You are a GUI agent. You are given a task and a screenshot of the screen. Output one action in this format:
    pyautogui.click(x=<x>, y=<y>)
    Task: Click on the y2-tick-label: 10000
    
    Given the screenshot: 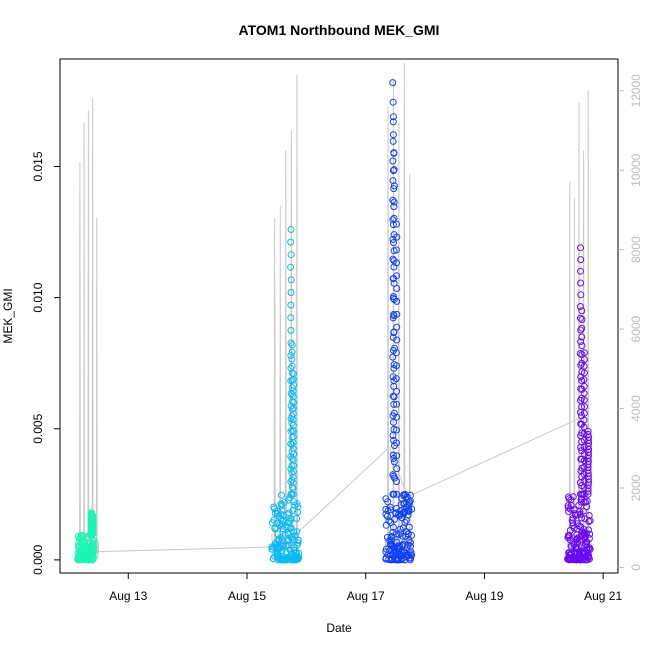 What is the action you would take?
    pyautogui.click(x=636, y=170)
    